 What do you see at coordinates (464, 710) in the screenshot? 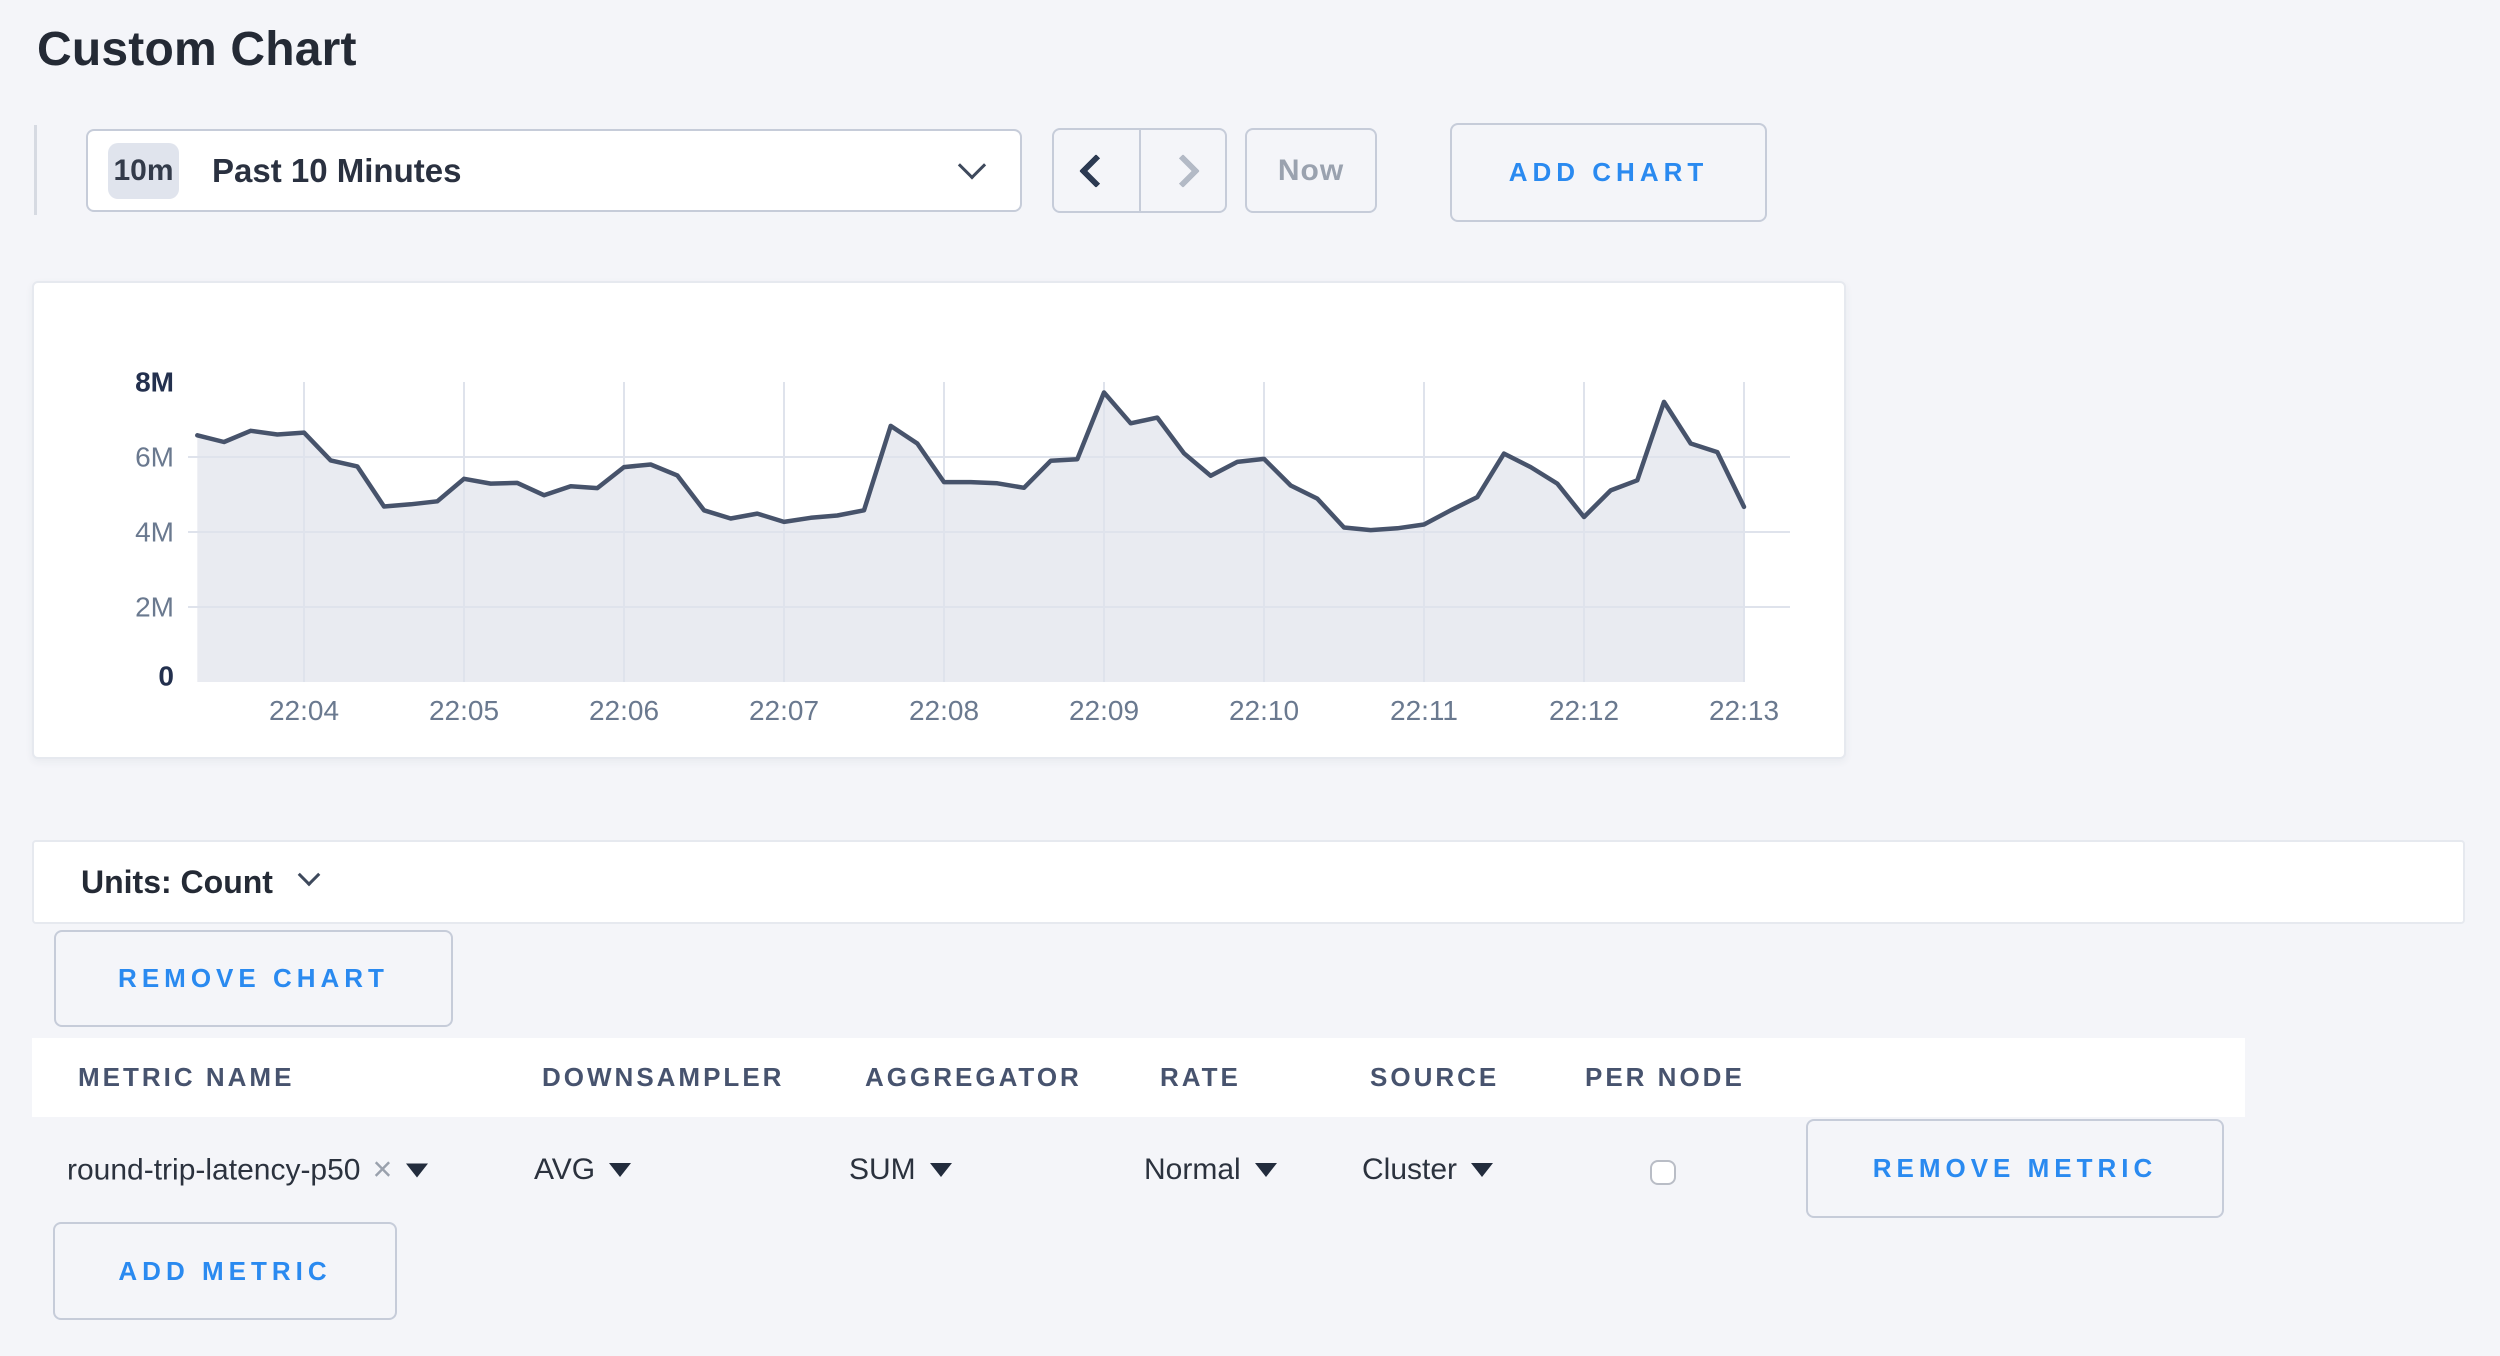
I see `x-axis-tick-label: 22:05` at bounding box center [464, 710].